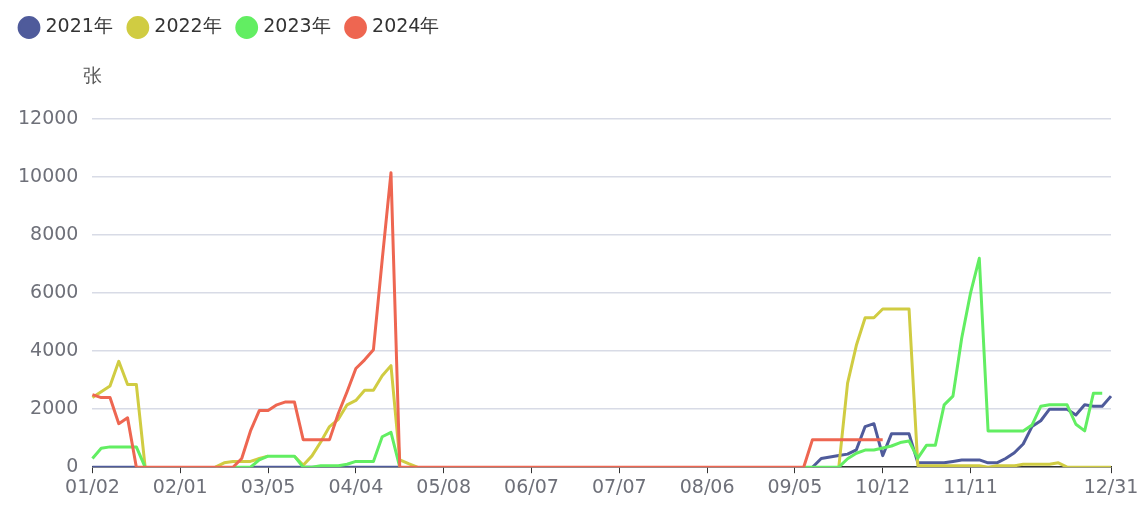 Image resolution: width=1145 pixels, height=506 pixels. Describe the element at coordinates (444, 485) in the screenshot. I see `x-tick-label: 05/08` at that location.